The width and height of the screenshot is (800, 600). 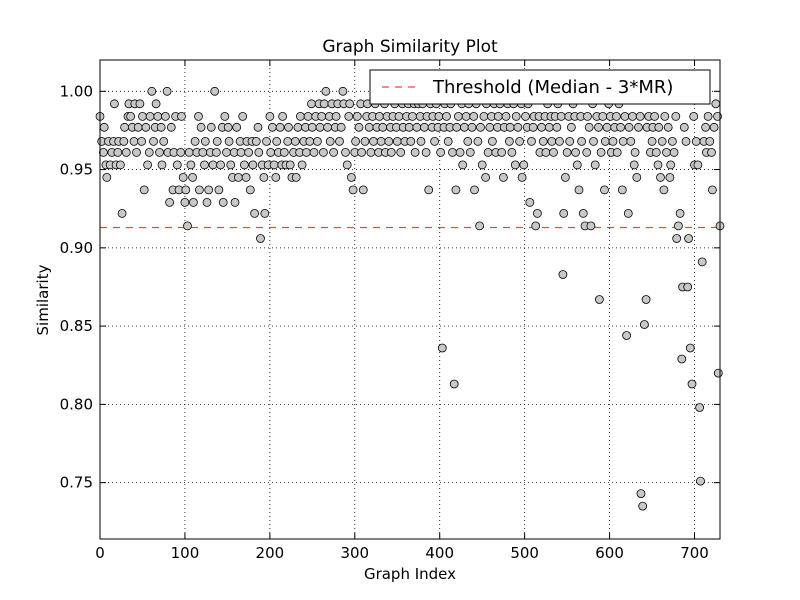 What do you see at coordinates (410, 574) in the screenshot?
I see `x-axis-label: Graph Index` at bounding box center [410, 574].